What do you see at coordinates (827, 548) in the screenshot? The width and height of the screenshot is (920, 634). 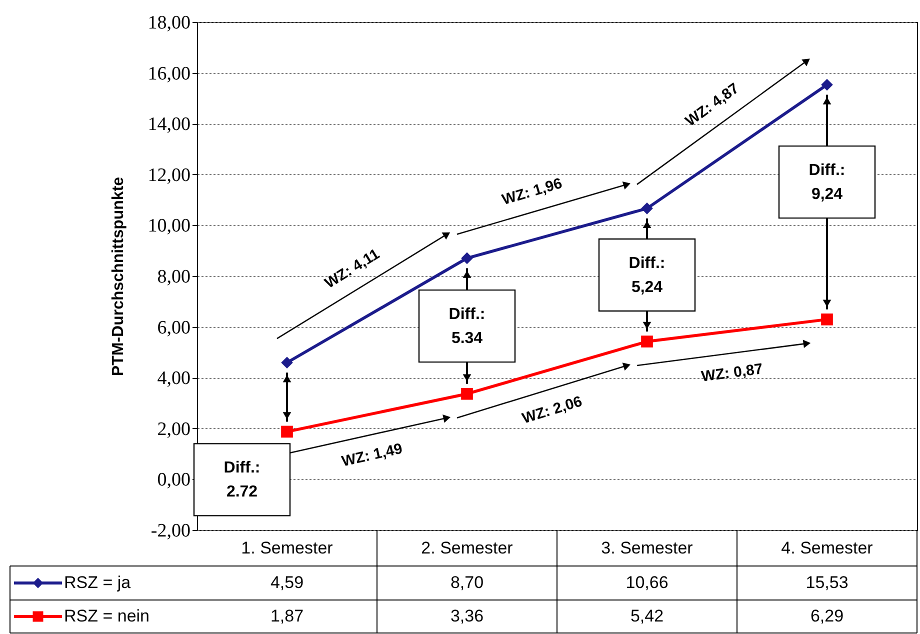 I see `x-tick-label: 4. Semester` at bounding box center [827, 548].